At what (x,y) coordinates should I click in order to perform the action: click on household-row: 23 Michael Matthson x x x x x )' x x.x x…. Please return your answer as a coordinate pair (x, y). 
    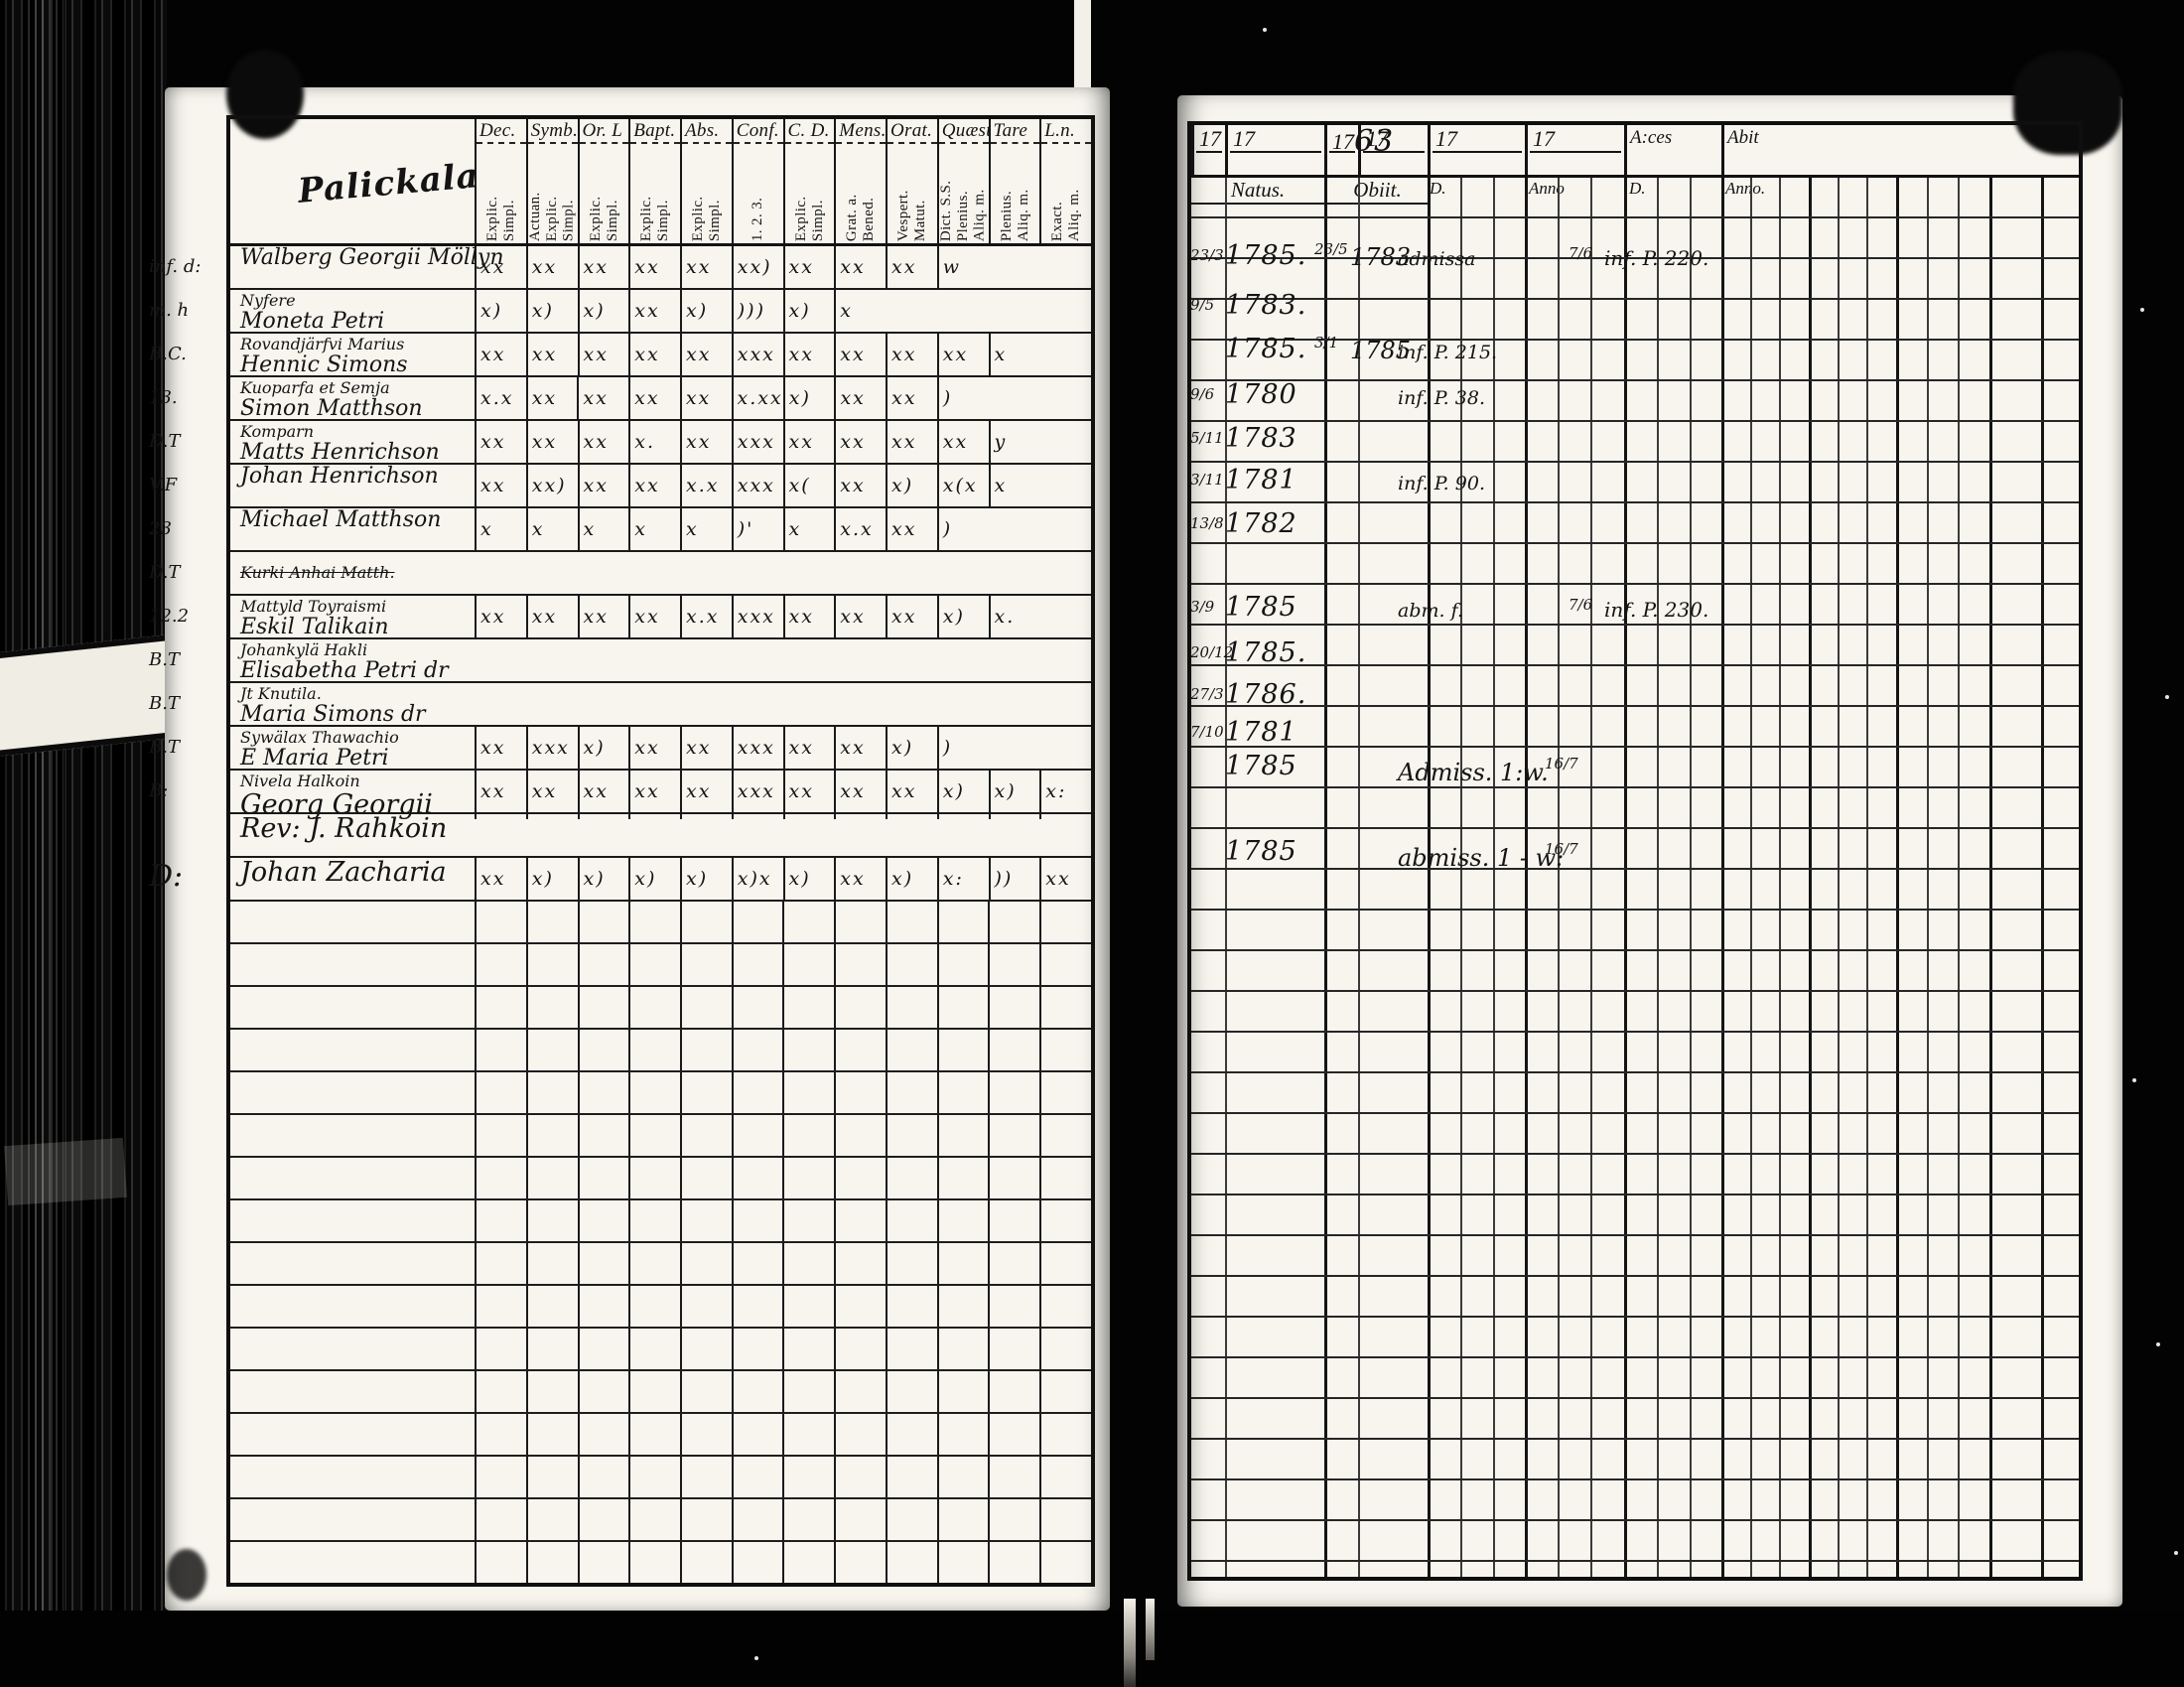
    Looking at the image, I should click on (620, 529).